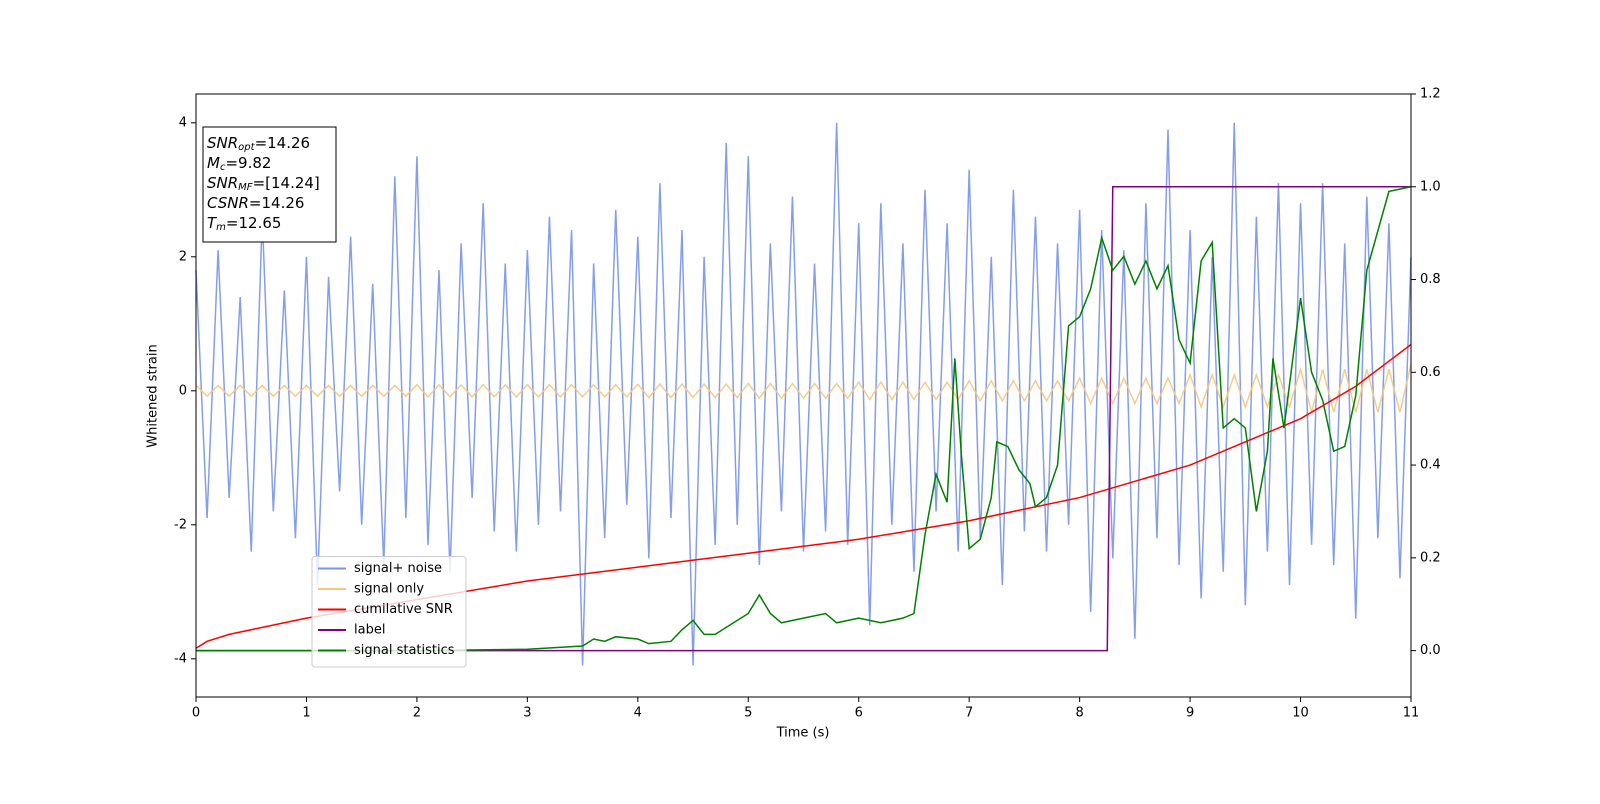 This screenshot has width=1600, height=804. Describe the element at coordinates (286, 183) in the screenshot. I see `annotation-rest: =[14.24]` at that location.